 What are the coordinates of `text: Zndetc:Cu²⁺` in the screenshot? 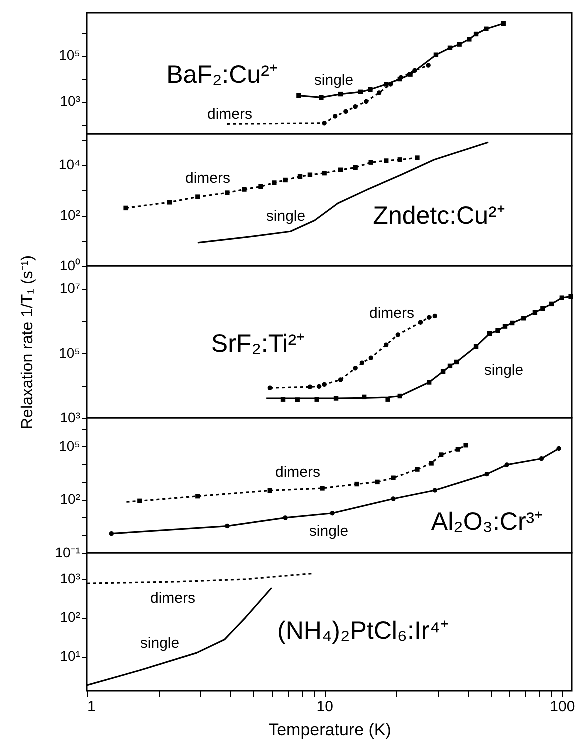 It's located at (439, 216).